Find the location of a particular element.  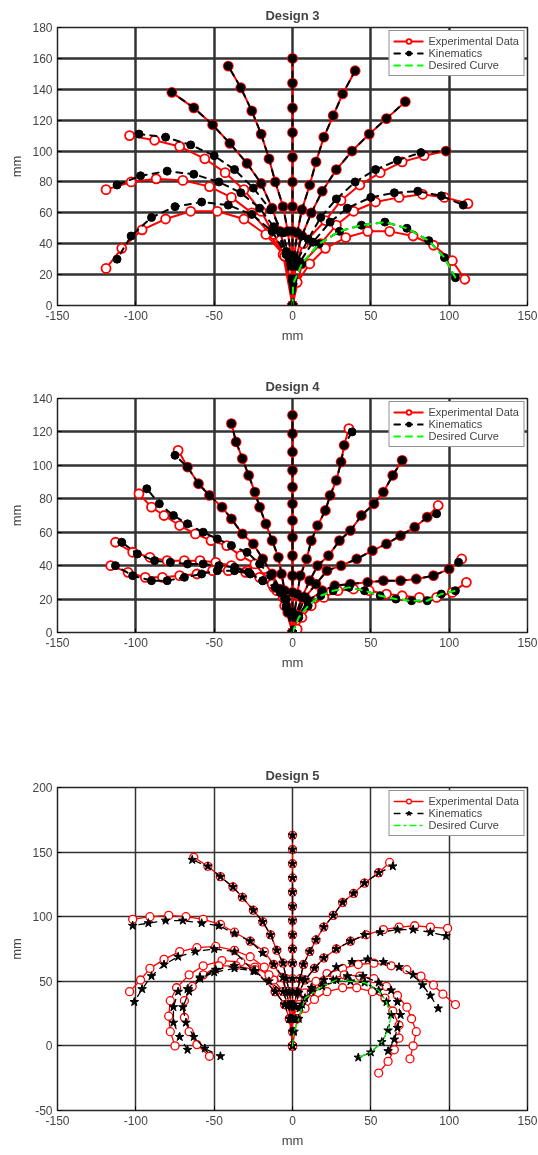

y-tick-label: 180 is located at coordinates (42, 28).